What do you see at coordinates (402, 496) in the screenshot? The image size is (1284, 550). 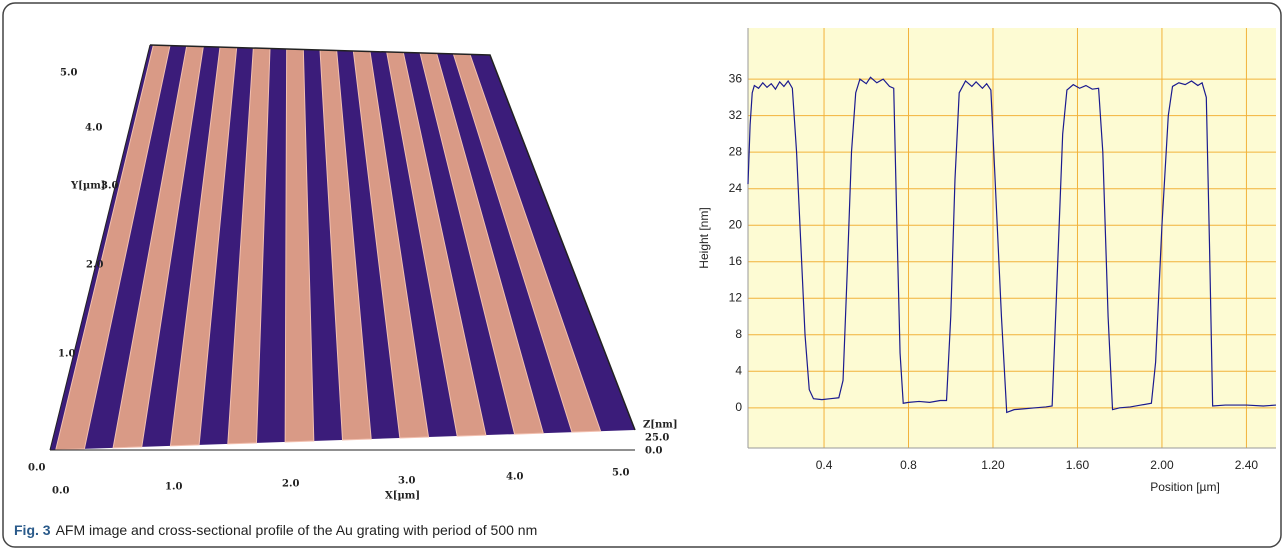 I see `afm-x-title: X[µm]` at bounding box center [402, 496].